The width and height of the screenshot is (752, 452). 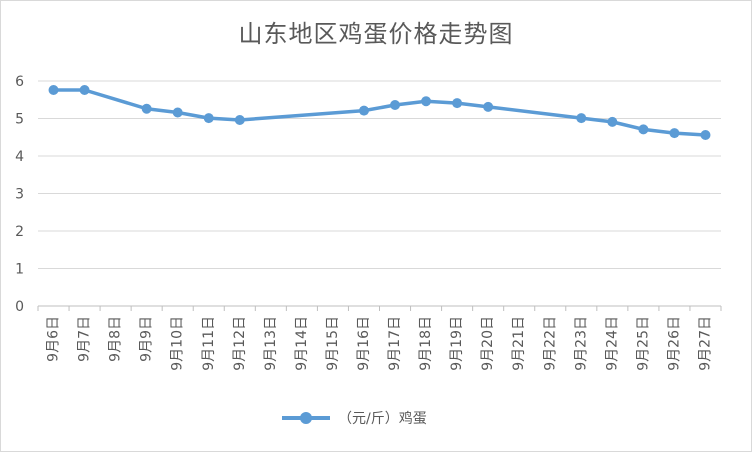 What do you see at coordinates (271, 343) in the screenshot?
I see `x-tick-label: 9月13日` at bounding box center [271, 343].